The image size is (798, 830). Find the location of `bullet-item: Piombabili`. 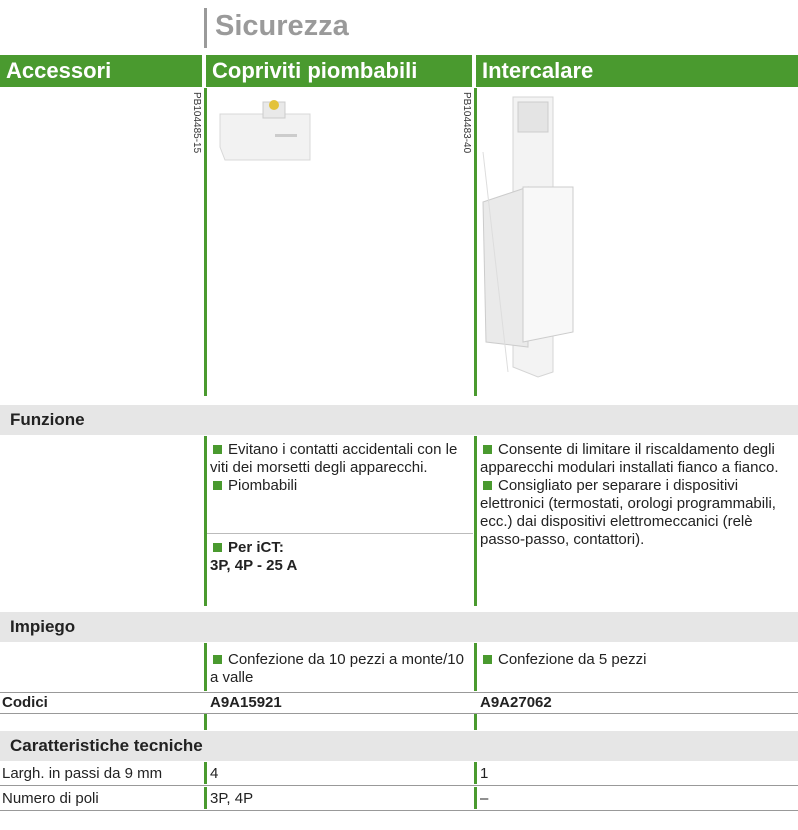

bullet-item: Piombabili is located at coordinates (339, 486).